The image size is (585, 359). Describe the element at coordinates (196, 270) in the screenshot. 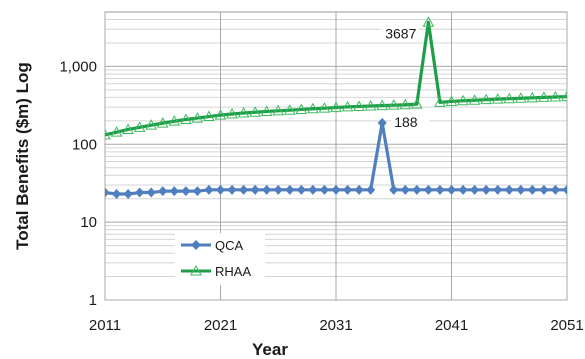

I see `legend-marker-rhaa` at that location.